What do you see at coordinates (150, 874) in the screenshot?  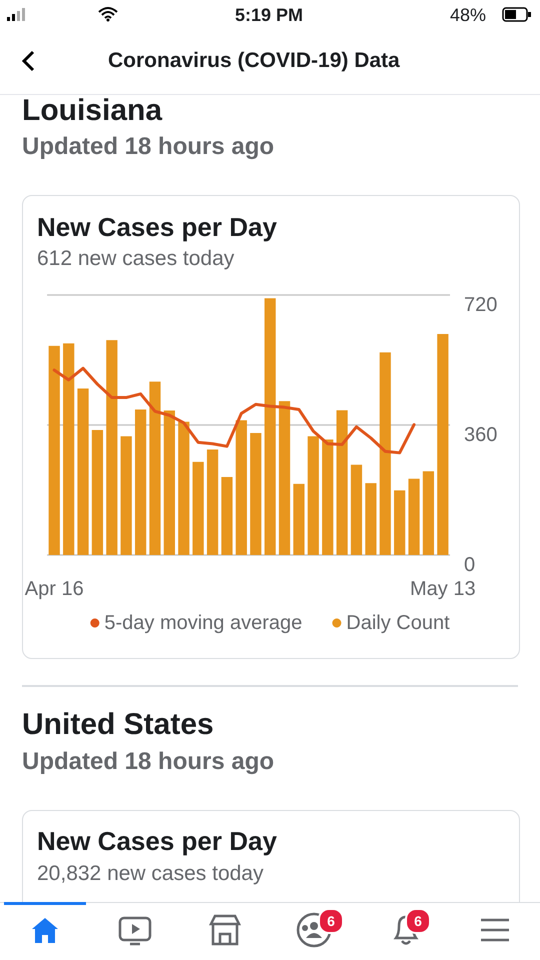 I see `text: 20,832 new cases today` at bounding box center [150, 874].